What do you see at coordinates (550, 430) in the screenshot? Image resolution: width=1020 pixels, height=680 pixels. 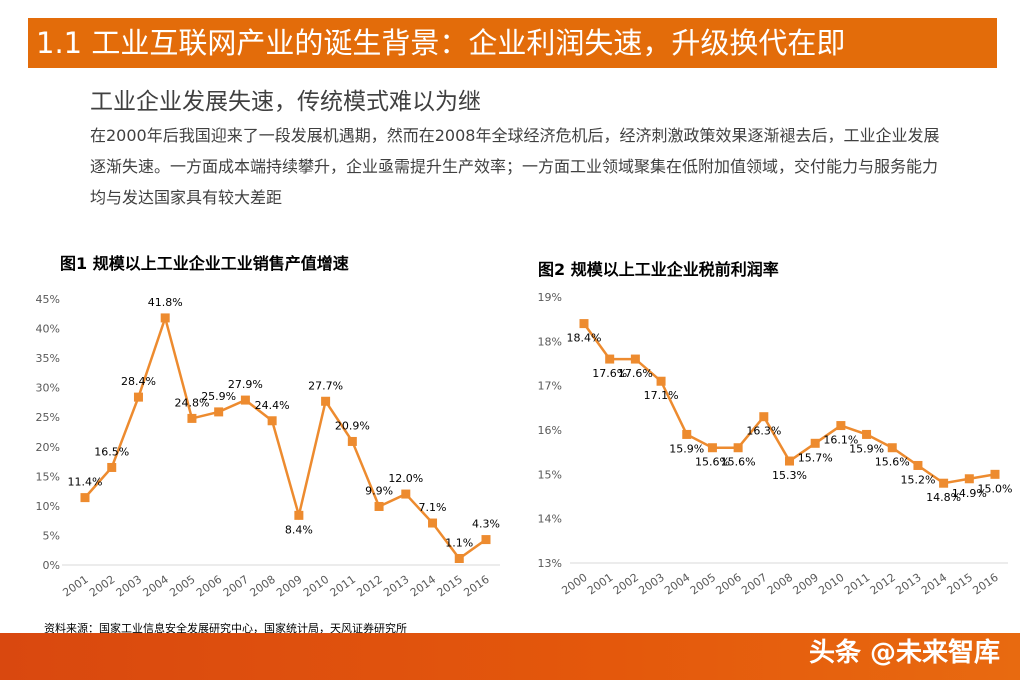 I see `y-tick-label: 16%` at bounding box center [550, 430].